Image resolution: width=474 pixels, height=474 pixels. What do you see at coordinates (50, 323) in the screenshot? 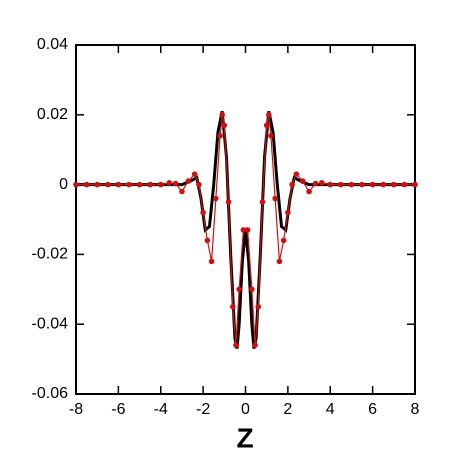
I see `y-tick-label: -0.04` at bounding box center [50, 323].